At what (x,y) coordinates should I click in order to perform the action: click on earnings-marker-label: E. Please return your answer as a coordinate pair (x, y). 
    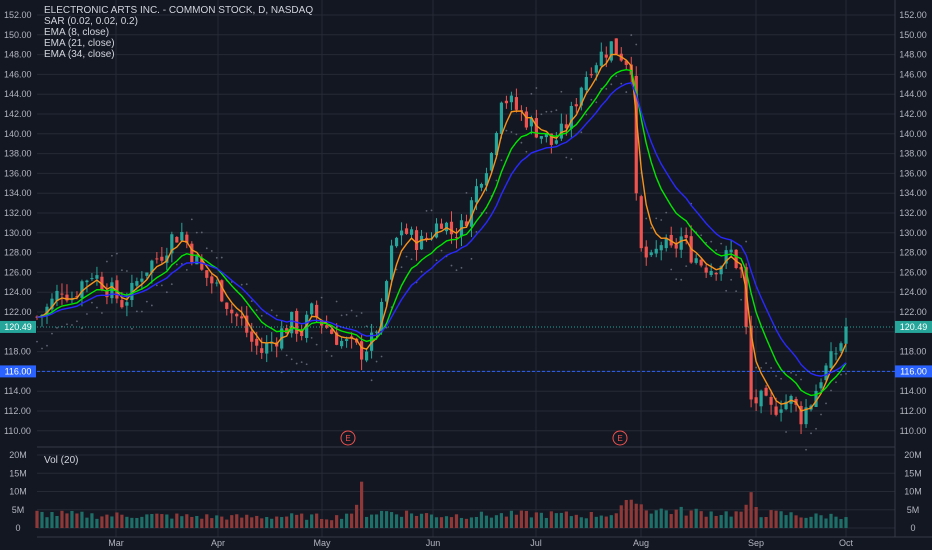
    Looking at the image, I should click on (619, 438).